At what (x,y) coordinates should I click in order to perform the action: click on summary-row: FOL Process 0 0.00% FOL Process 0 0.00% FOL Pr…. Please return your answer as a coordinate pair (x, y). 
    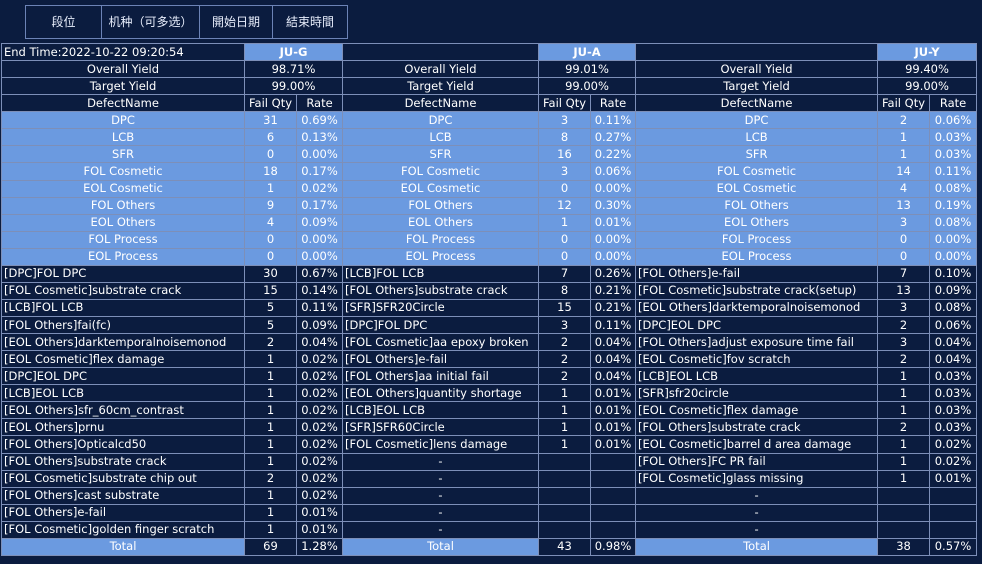
    Looking at the image, I should click on (489, 239).